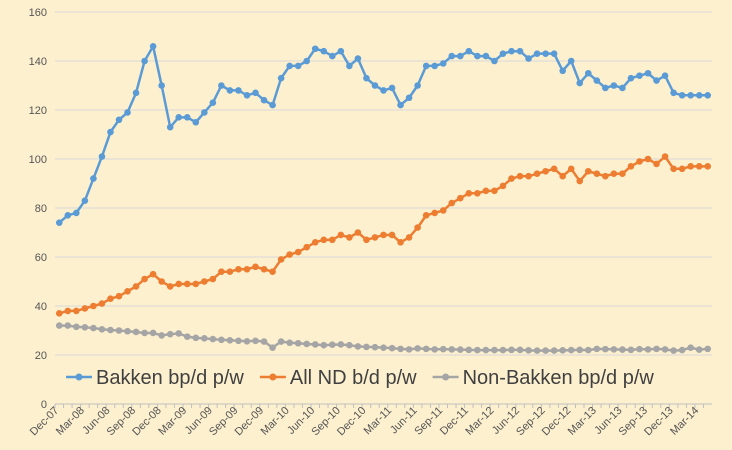  I want to click on y-tick-label: 120, so click(38, 111).